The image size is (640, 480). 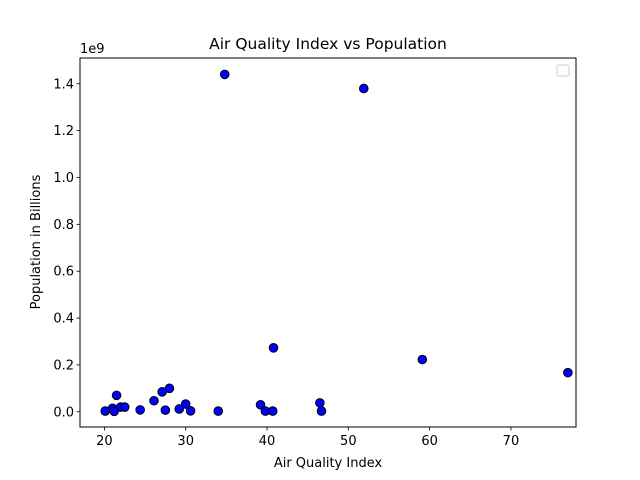 What do you see at coordinates (63, 412) in the screenshot?
I see `y-tick-label: 0.0` at bounding box center [63, 412].